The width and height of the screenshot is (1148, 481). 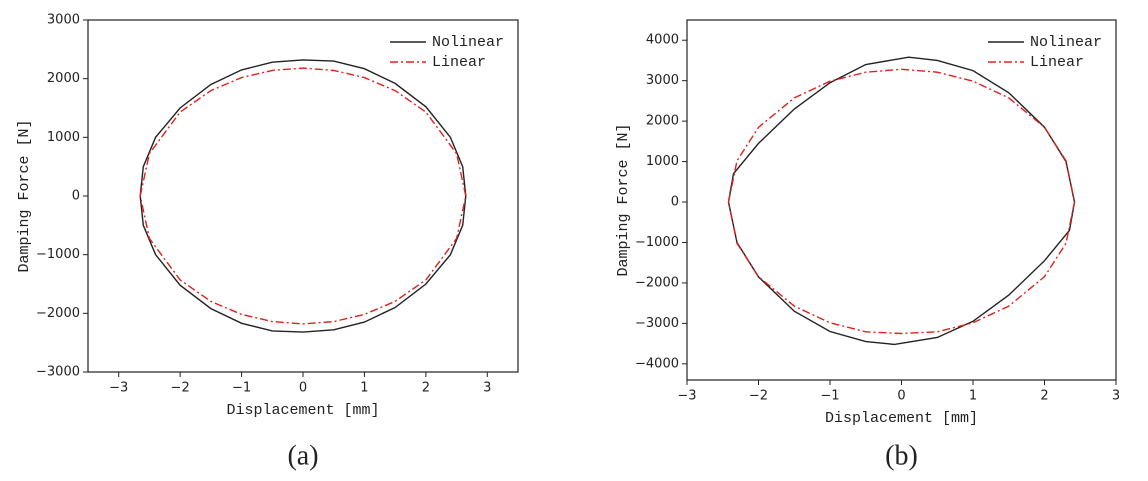 What do you see at coordinates (662, 40) in the screenshot?
I see `y-tick-label: 4000` at bounding box center [662, 40].